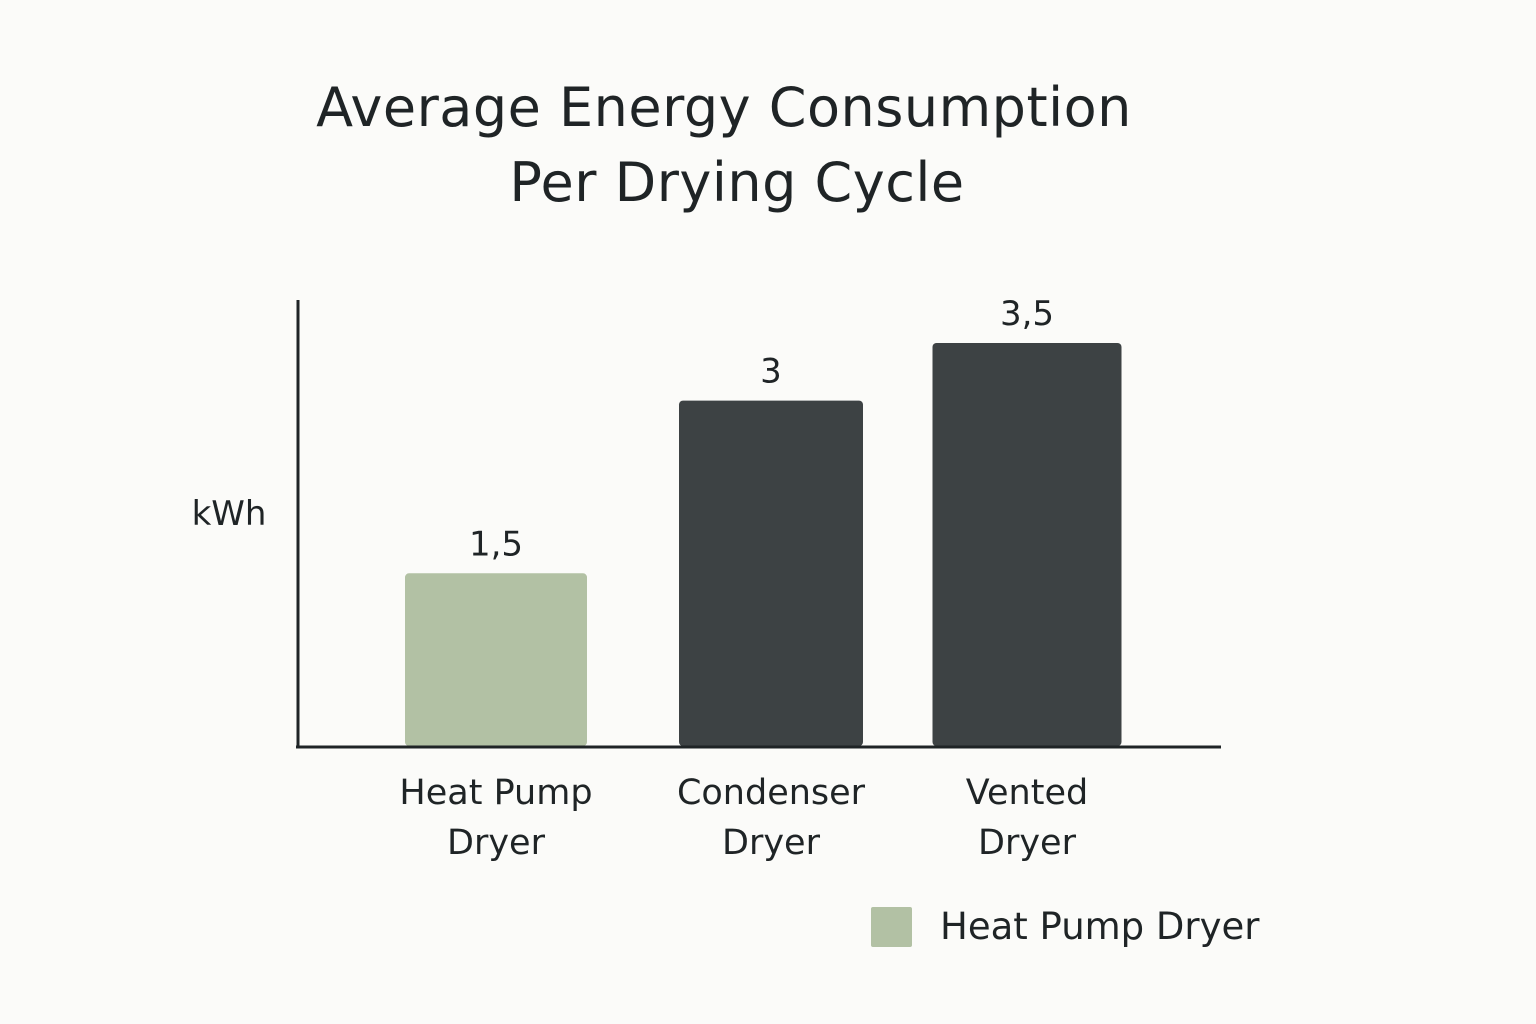 The image size is (1536, 1024). Describe the element at coordinates (771, 843) in the screenshot. I see `category-label-1-line-2: Dryer` at that location.